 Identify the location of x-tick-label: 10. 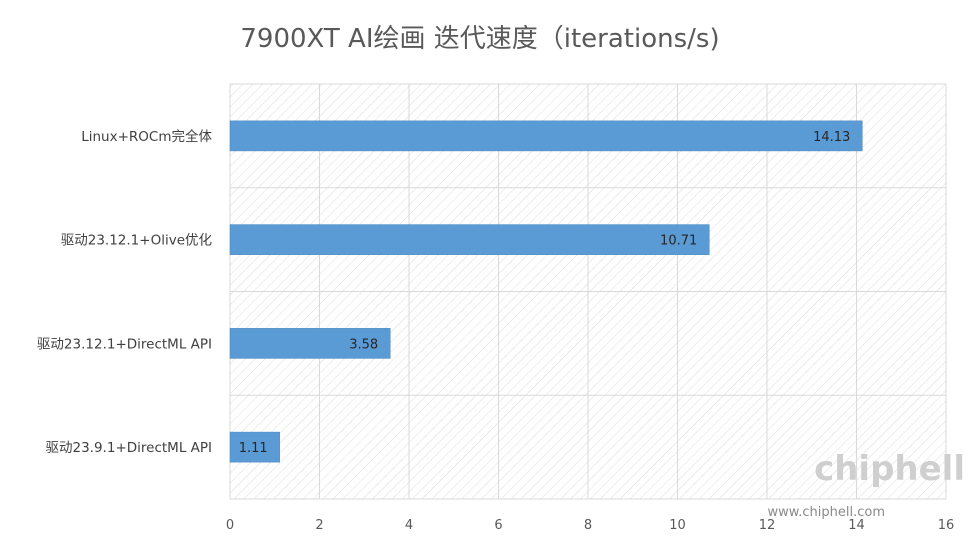
(677, 525).